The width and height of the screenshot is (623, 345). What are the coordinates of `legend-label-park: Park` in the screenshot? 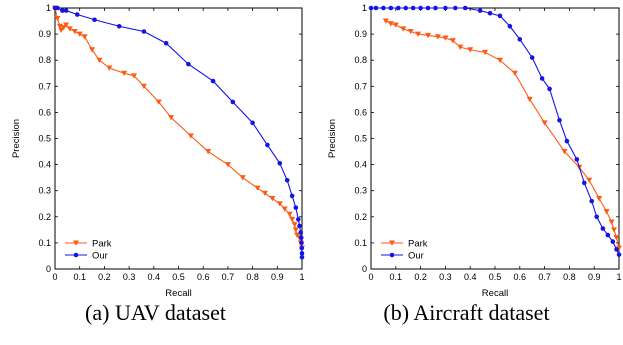 It's located at (102, 244).